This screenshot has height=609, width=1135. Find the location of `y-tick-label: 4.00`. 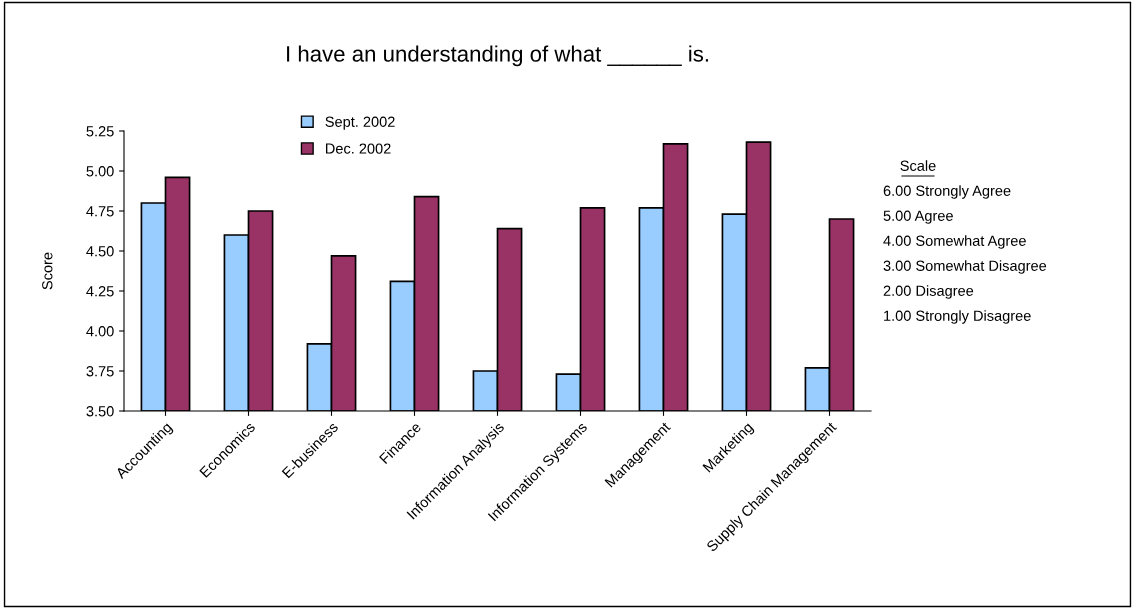

y-tick-label: 4.00 is located at coordinates (100, 331).